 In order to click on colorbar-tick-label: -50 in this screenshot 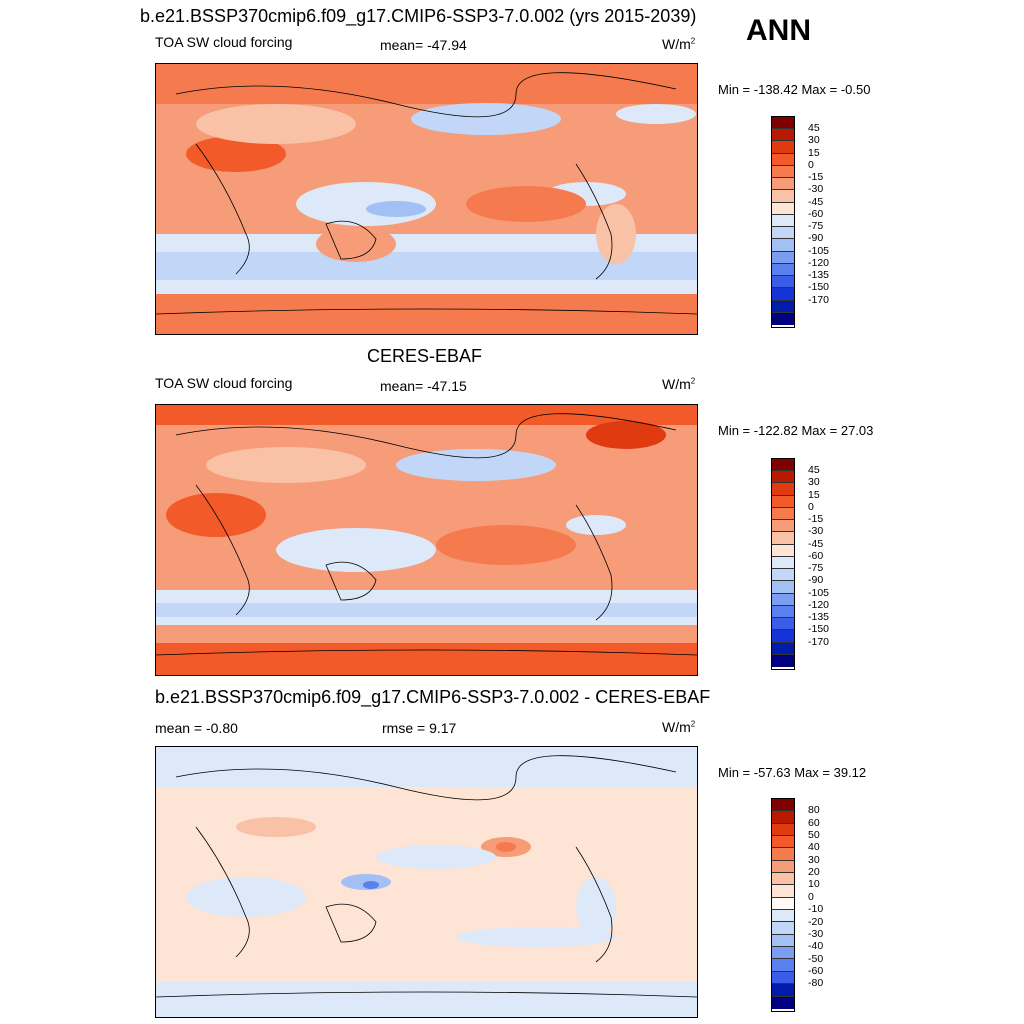, I will do `click(816, 958)`.